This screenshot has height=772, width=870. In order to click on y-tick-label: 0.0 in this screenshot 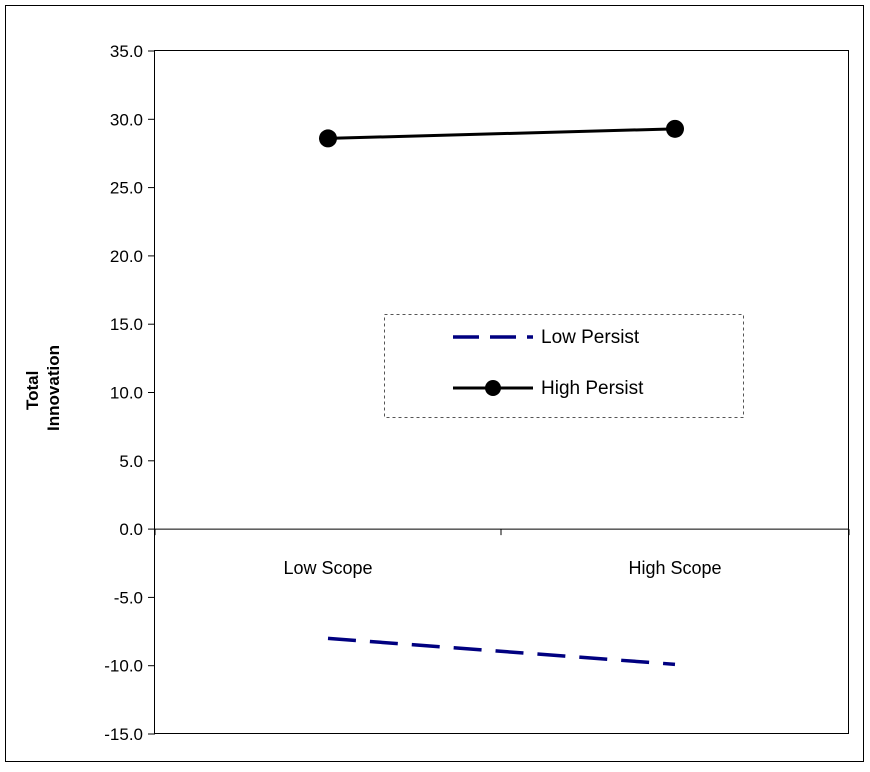, I will do `click(131, 529)`.